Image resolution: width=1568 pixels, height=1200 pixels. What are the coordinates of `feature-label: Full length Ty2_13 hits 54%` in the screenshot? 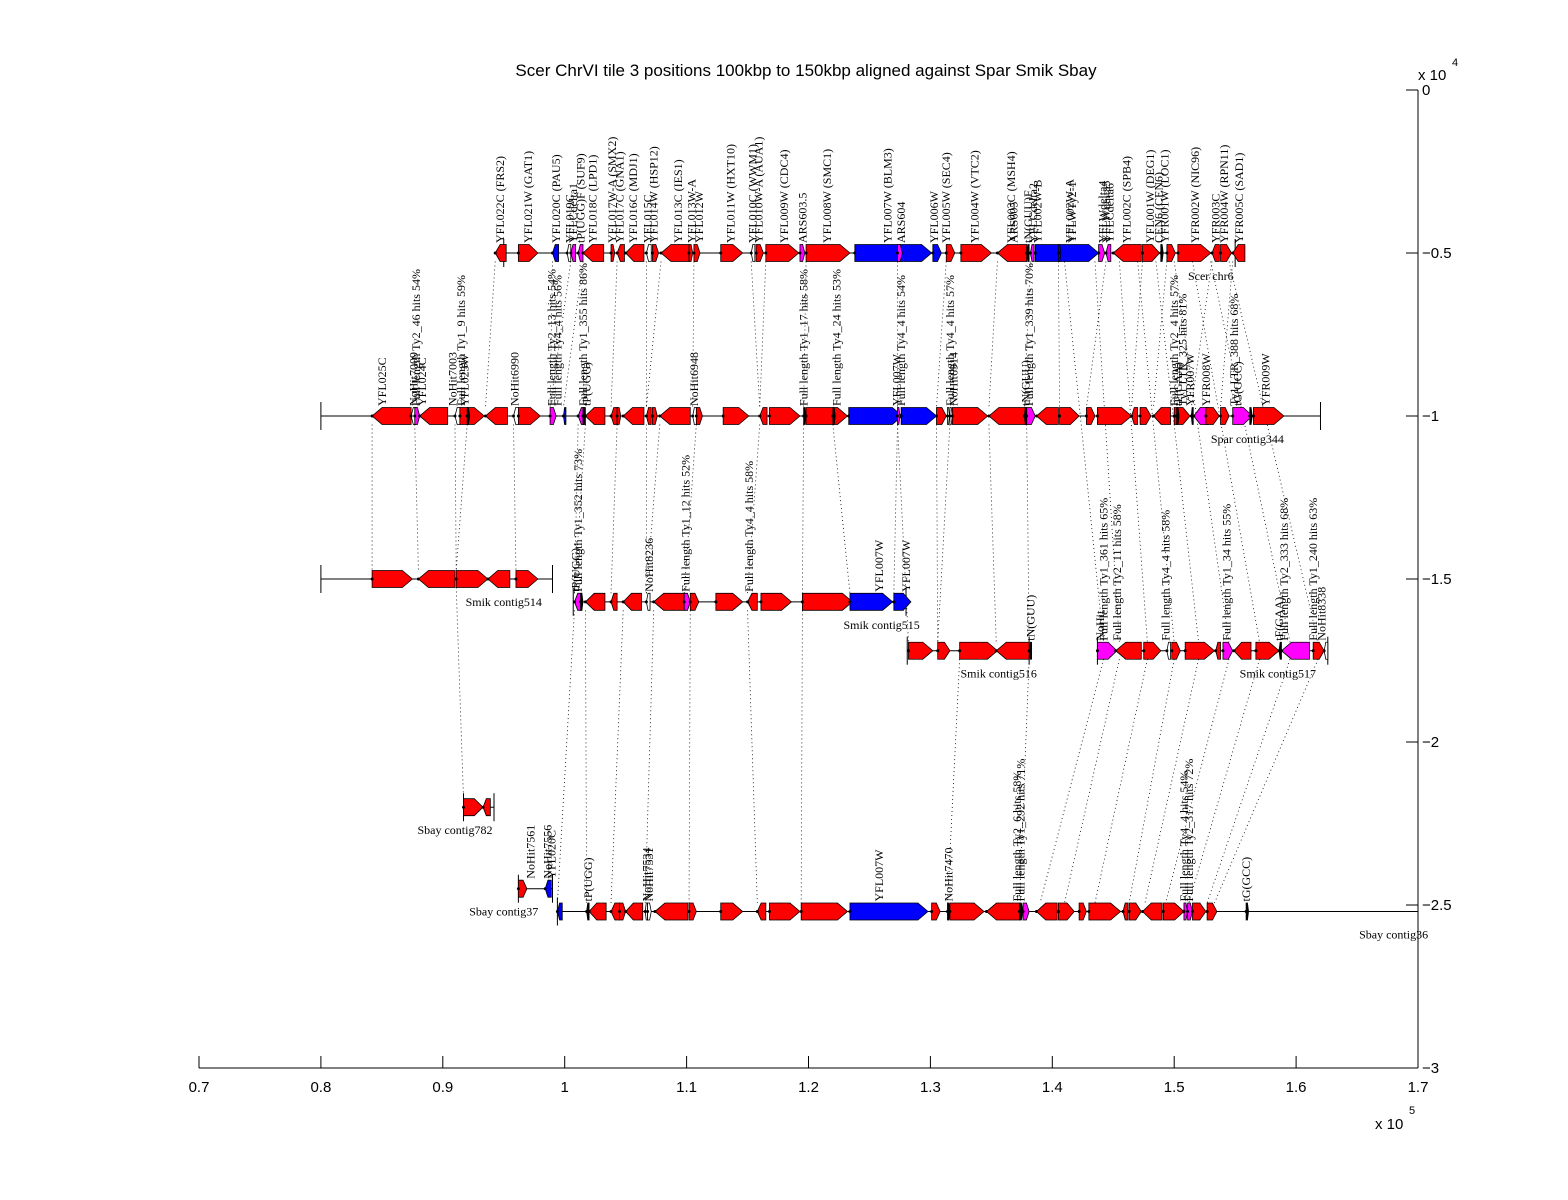 It's located at (551, 337).